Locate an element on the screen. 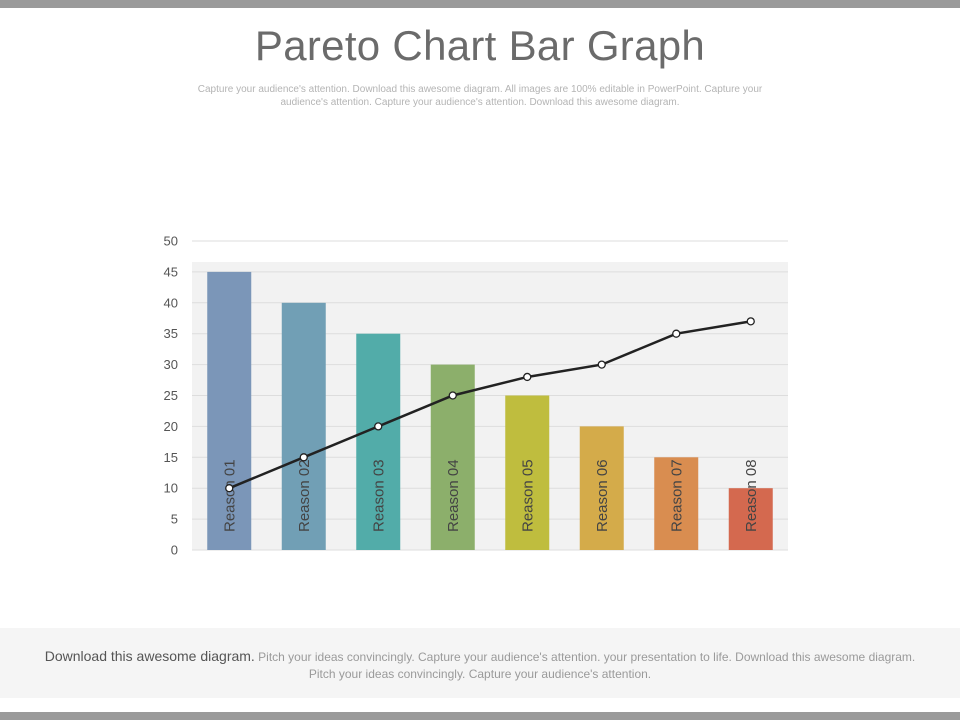 The width and height of the screenshot is (960, 720). category-label: Reason 01 is located at coordinates (229, 495).